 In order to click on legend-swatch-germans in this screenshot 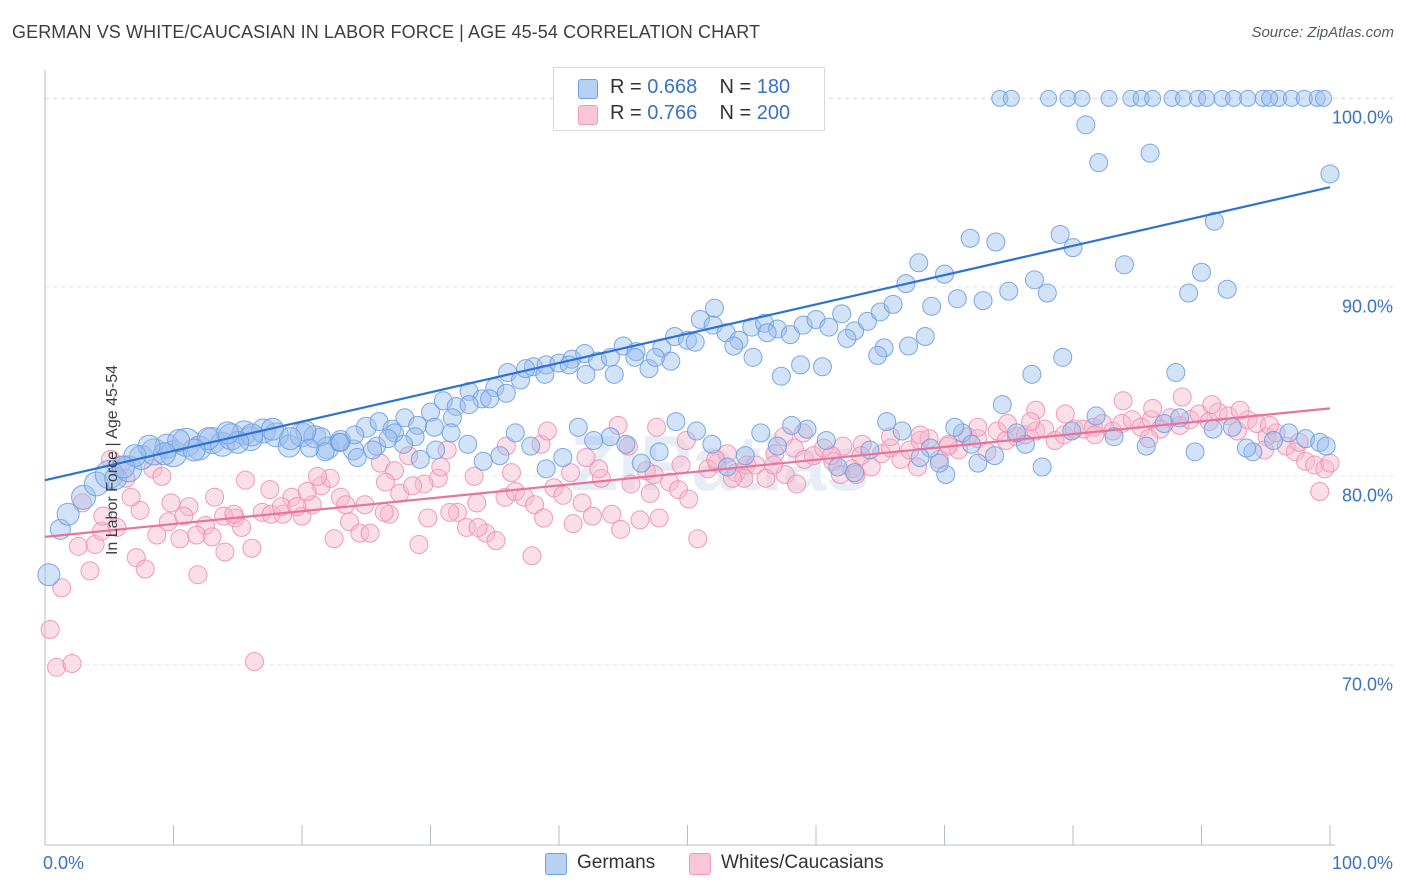, I will do `click(588, 89)`.